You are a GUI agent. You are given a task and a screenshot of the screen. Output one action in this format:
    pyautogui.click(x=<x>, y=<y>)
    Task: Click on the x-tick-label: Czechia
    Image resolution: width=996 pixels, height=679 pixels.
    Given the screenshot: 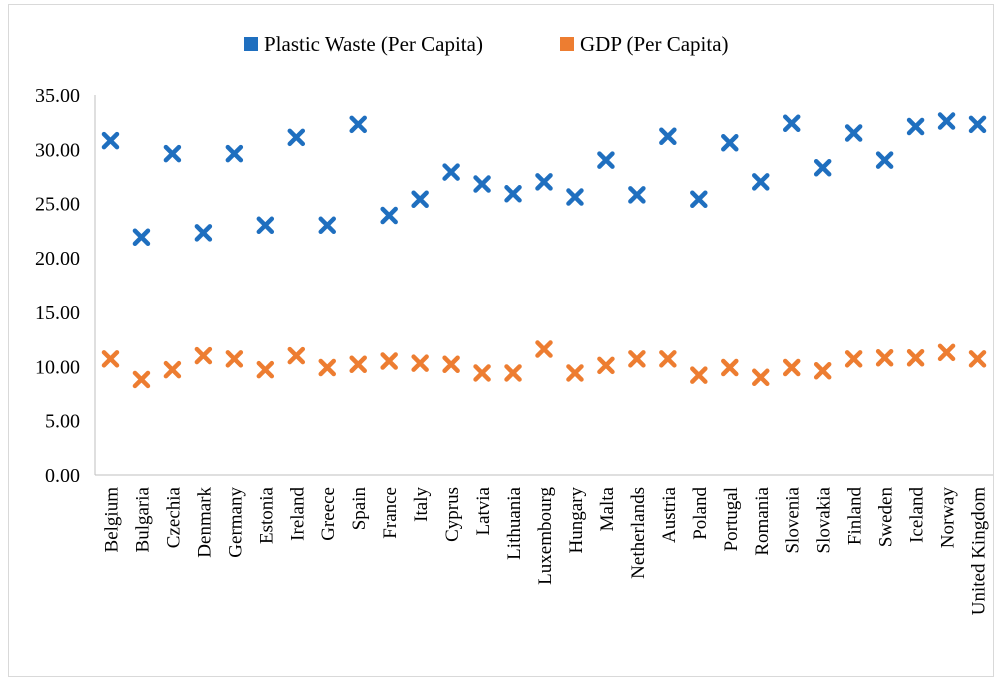 What is the action you would take?
    pyautogui.click(x=173, y=517)
    